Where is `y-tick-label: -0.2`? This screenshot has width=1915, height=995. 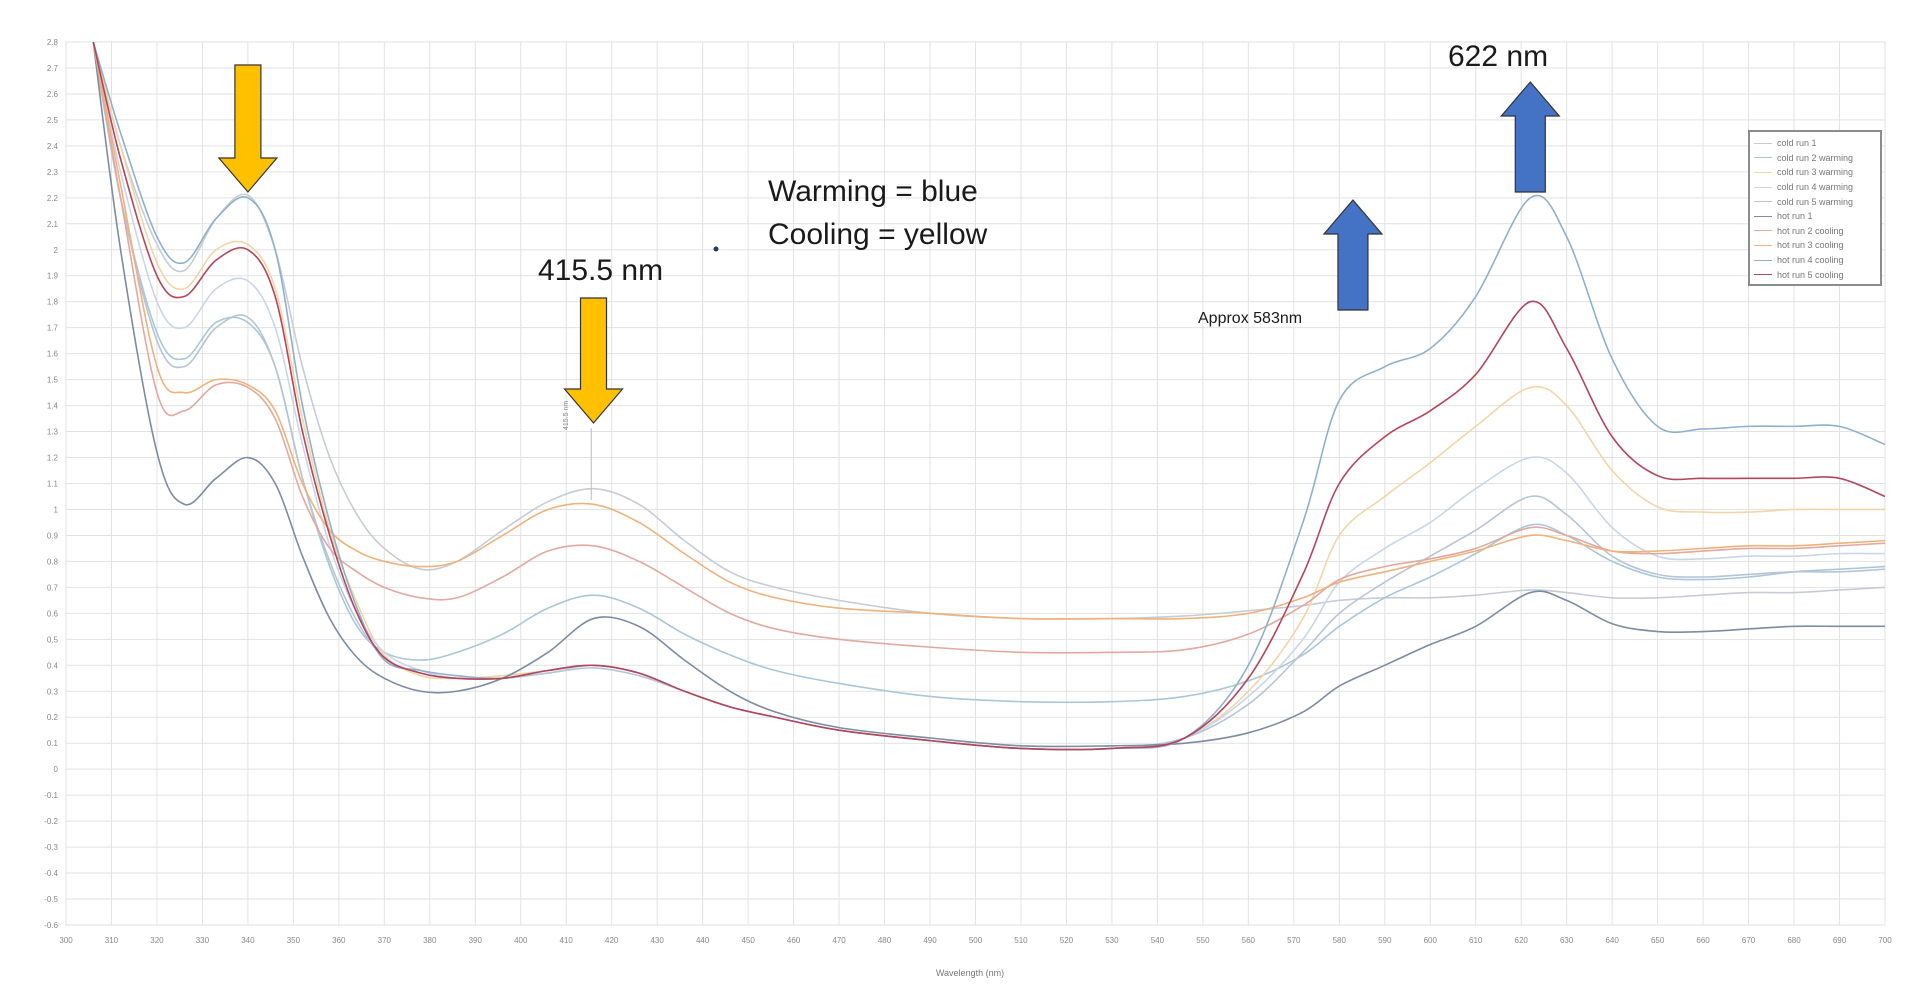
y-tick-label: -0.2 is located at coordinates (51, 821).